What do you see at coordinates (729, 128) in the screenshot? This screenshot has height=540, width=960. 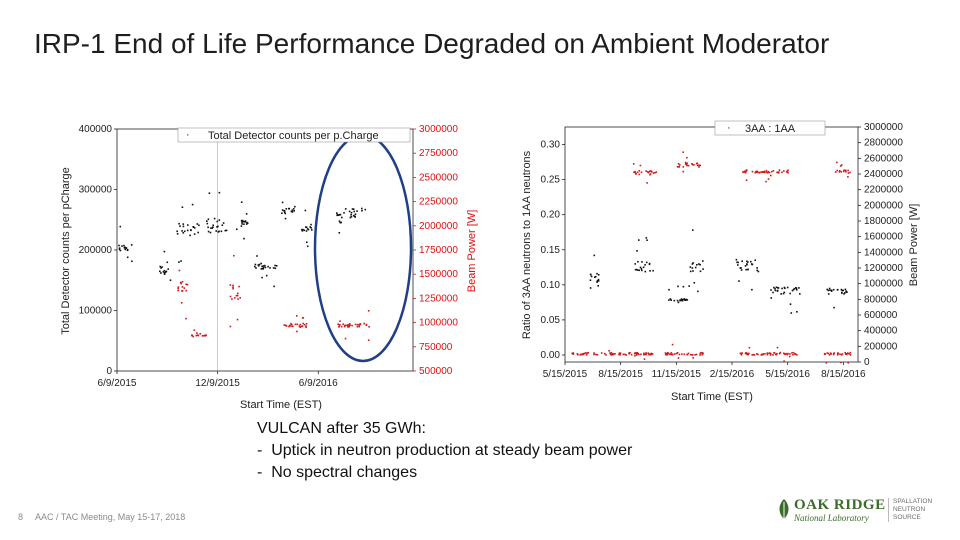 I see `chart2-legend-marker: ·` at bounding box center [729, 128].